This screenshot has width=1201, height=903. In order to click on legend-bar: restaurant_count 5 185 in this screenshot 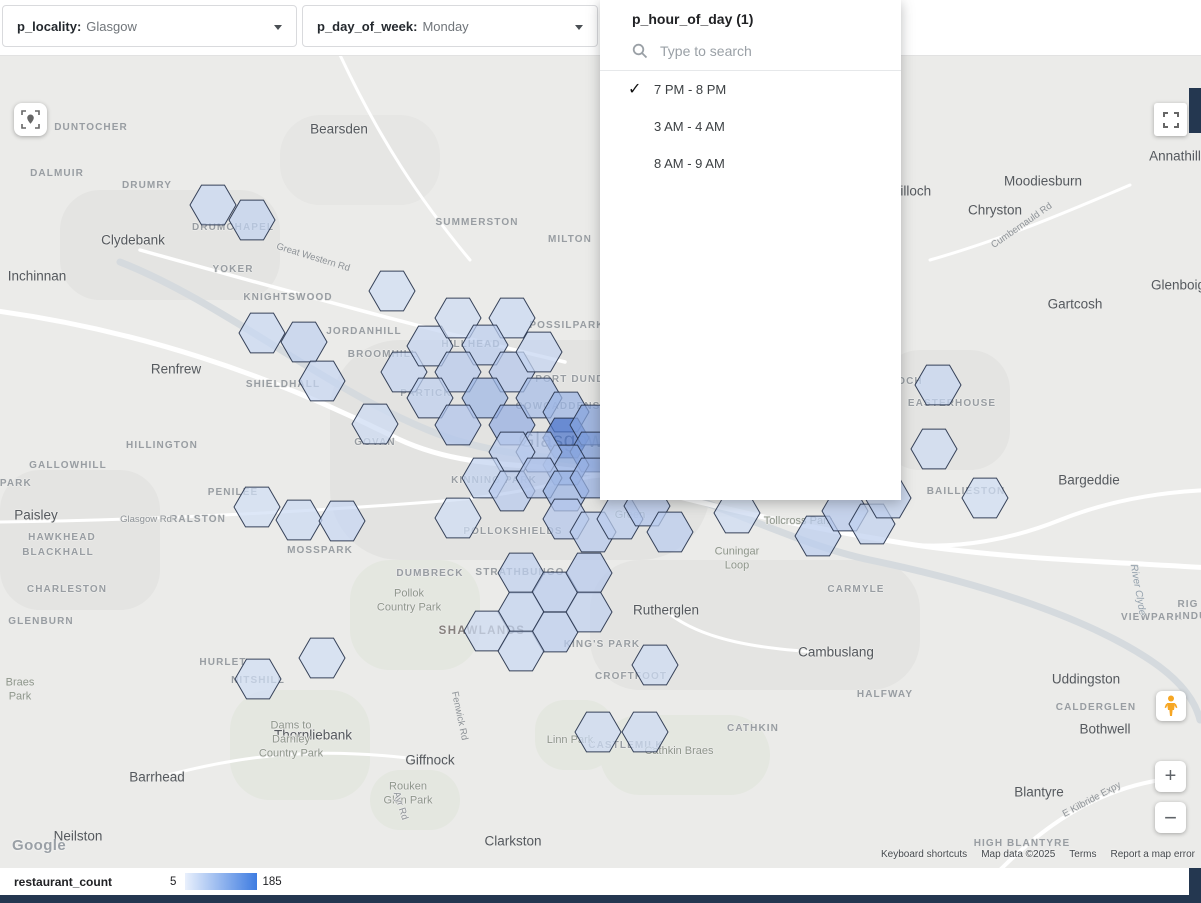, I will do `click(600, 881)`.